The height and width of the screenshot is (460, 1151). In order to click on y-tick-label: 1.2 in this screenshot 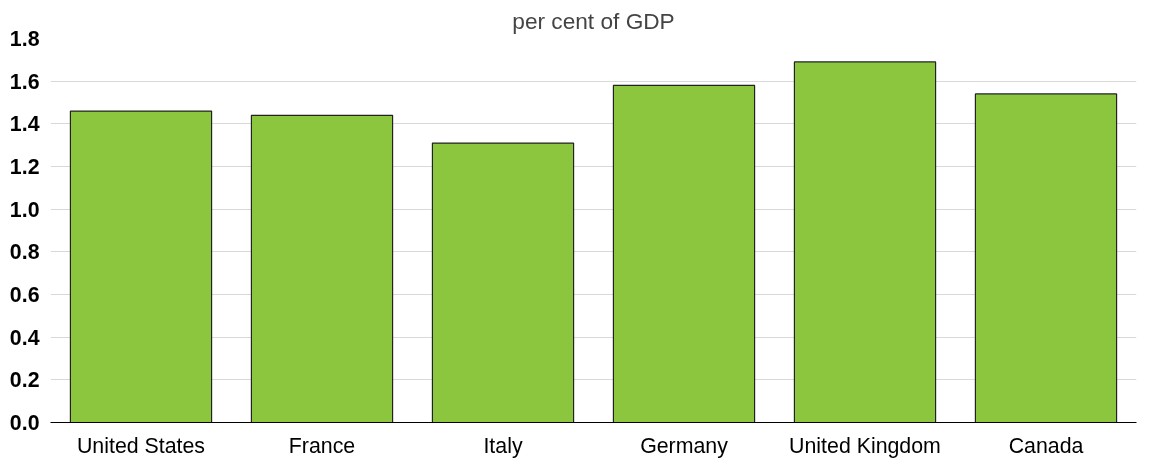, I will do `click(24, 167)`.